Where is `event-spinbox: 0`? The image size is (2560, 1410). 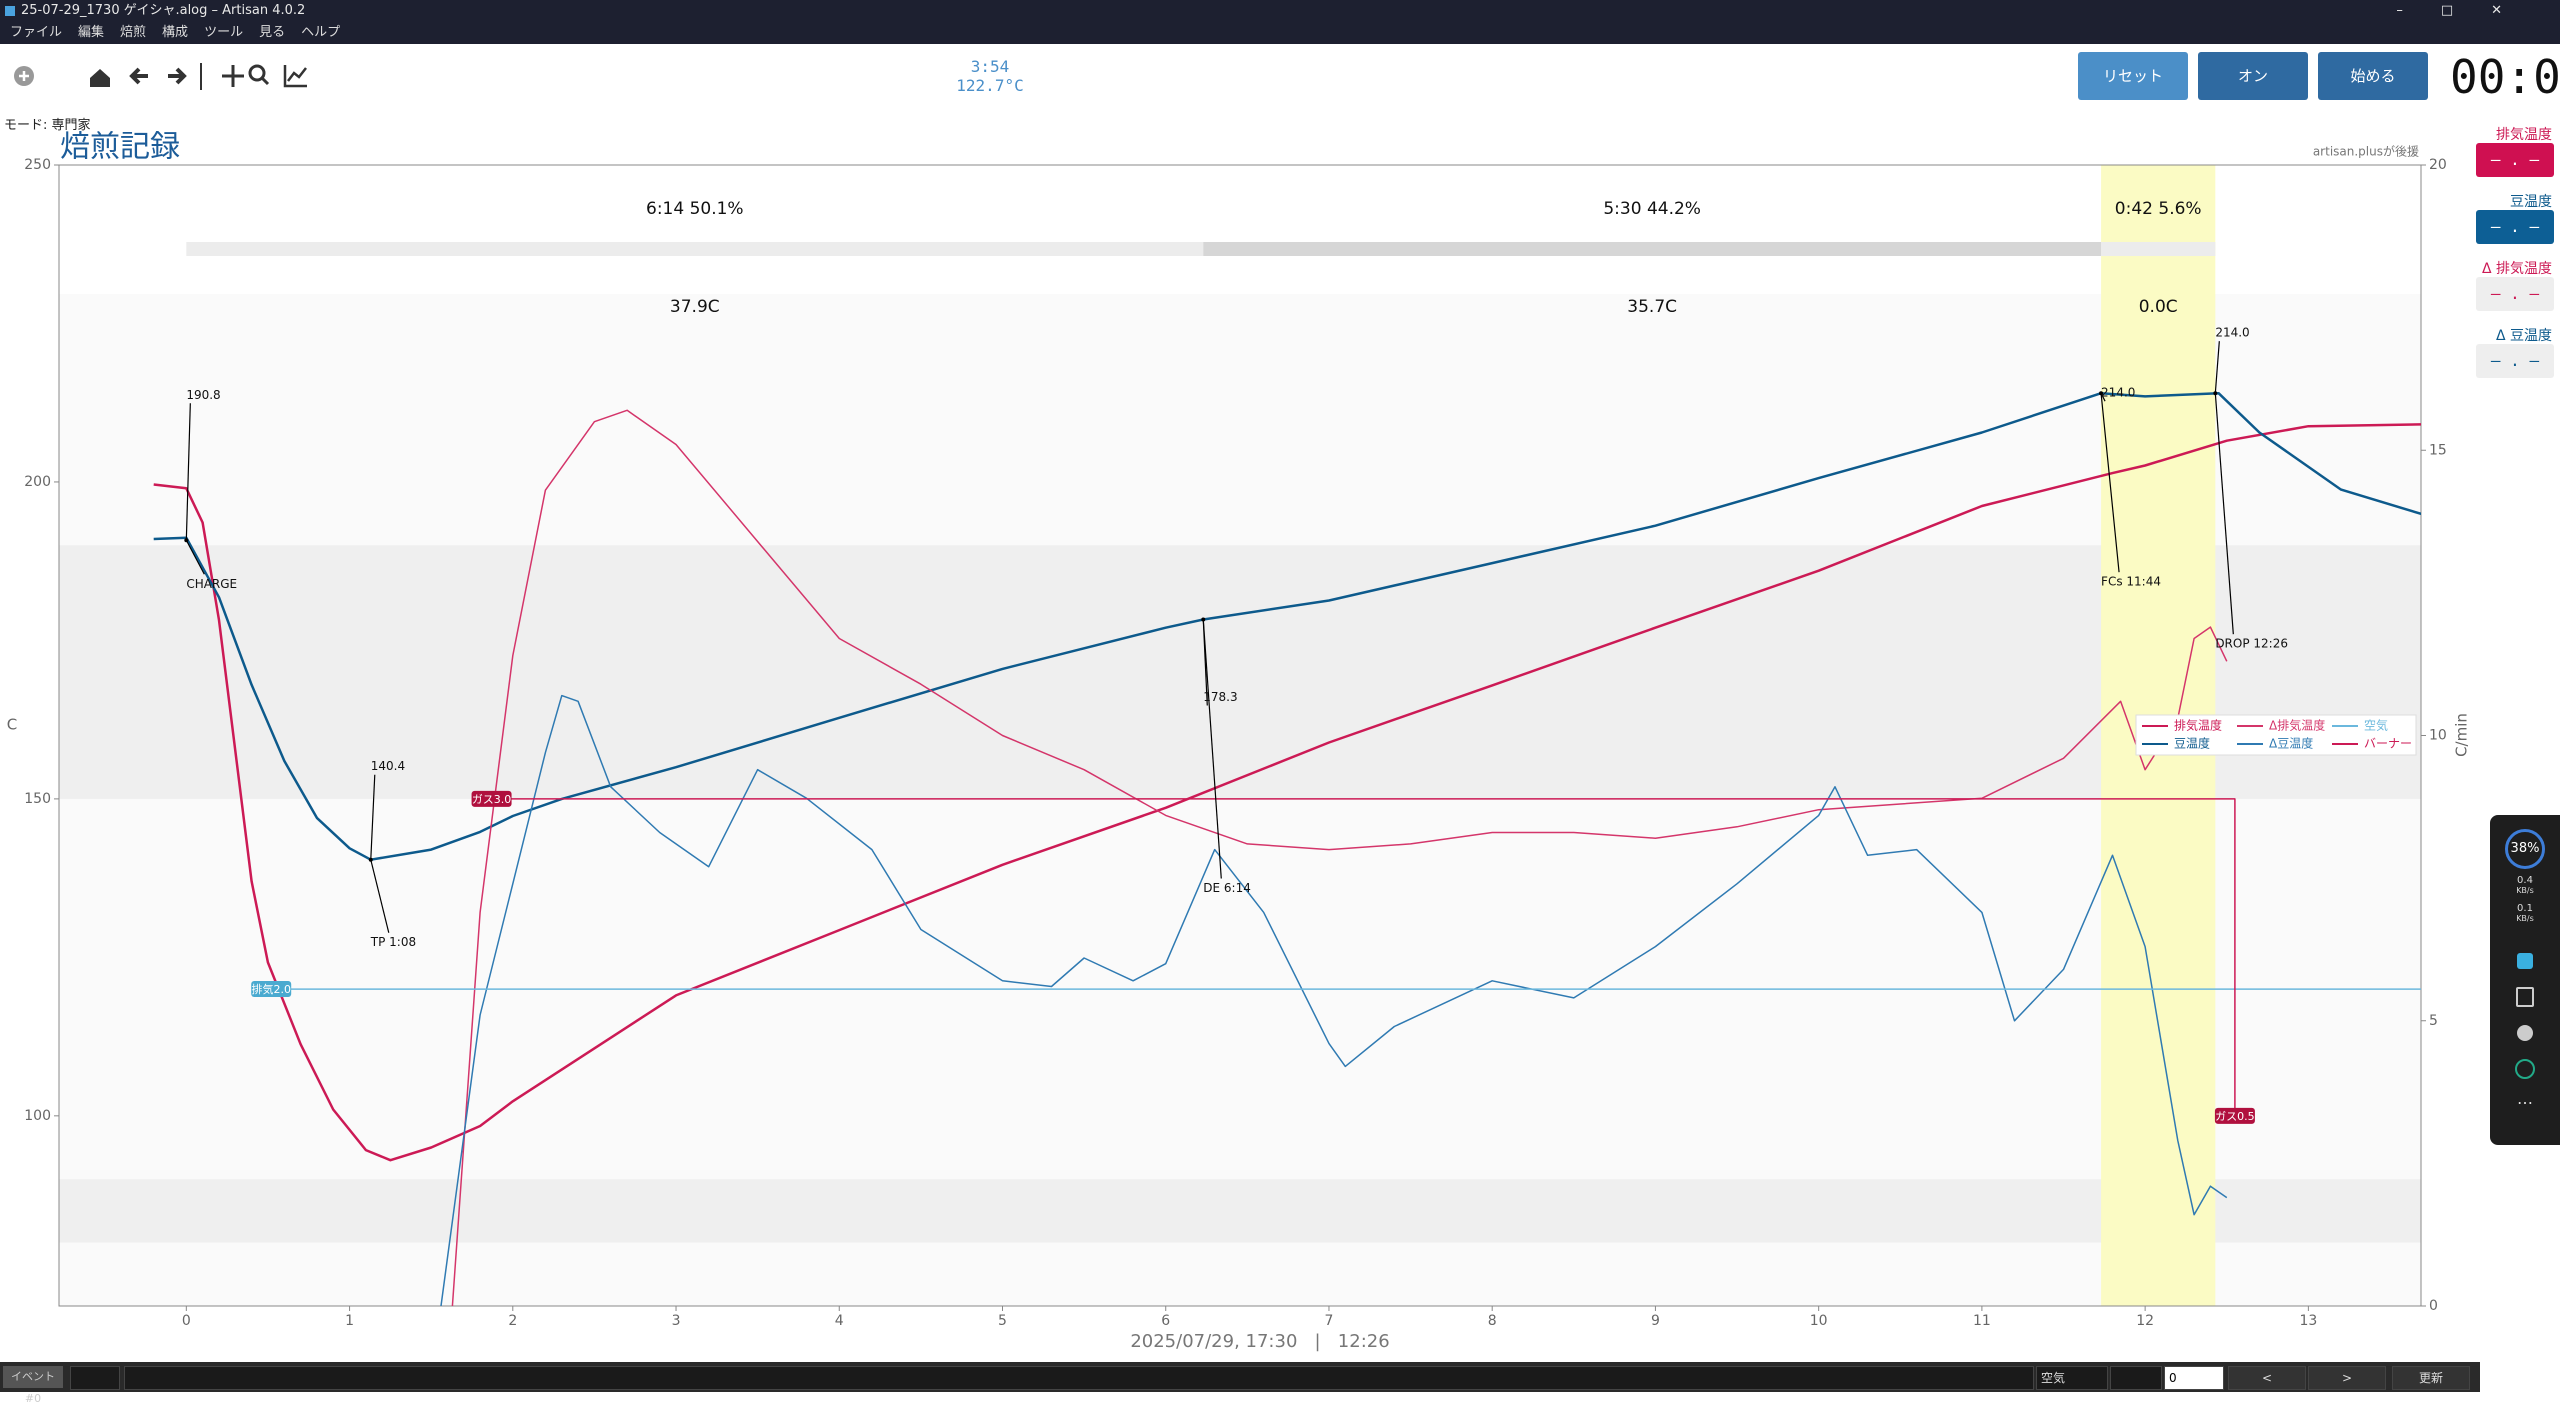 event-spinbox: 0 is located at coordinates (2194, 1378).